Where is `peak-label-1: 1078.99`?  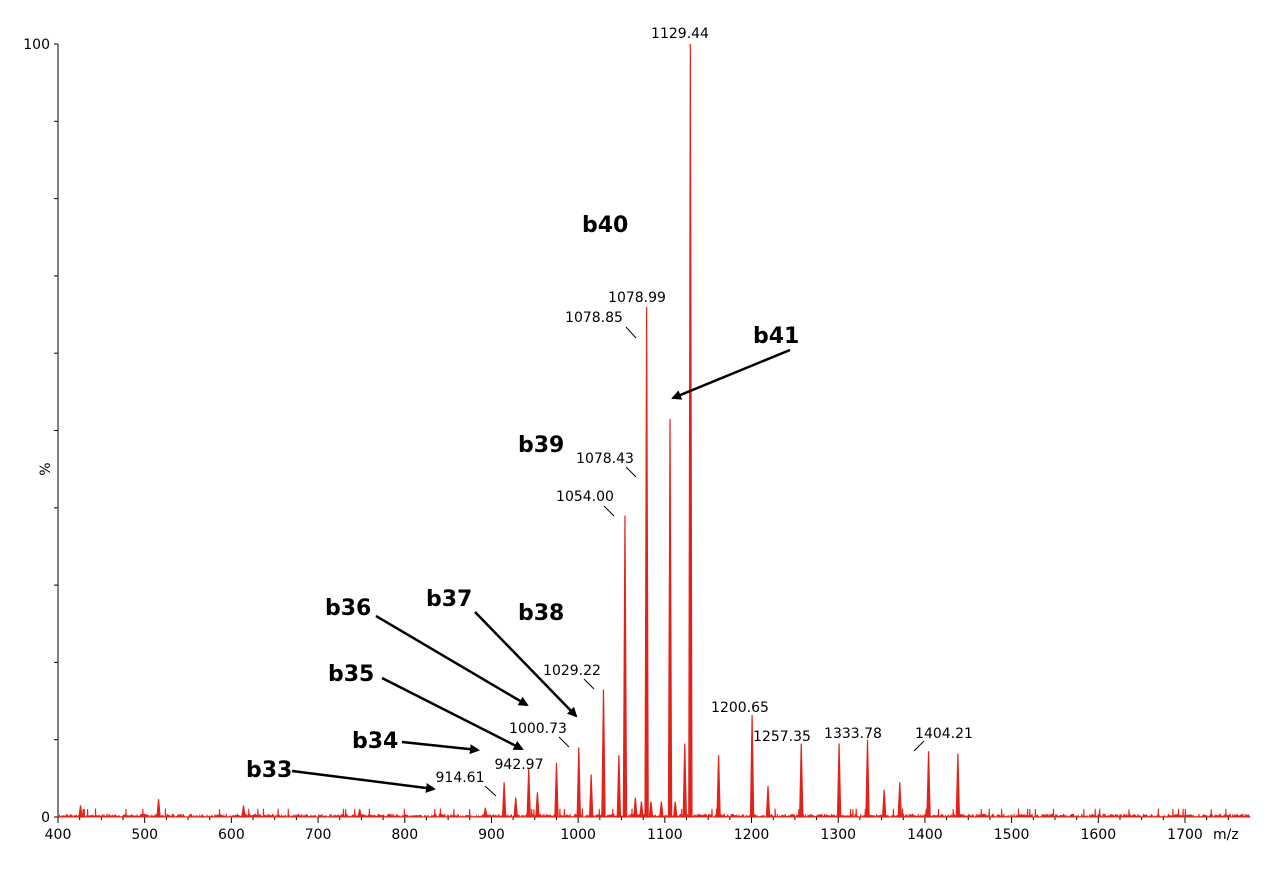 peak-label-1: 1078.99 is located at coordinates (637, 298).